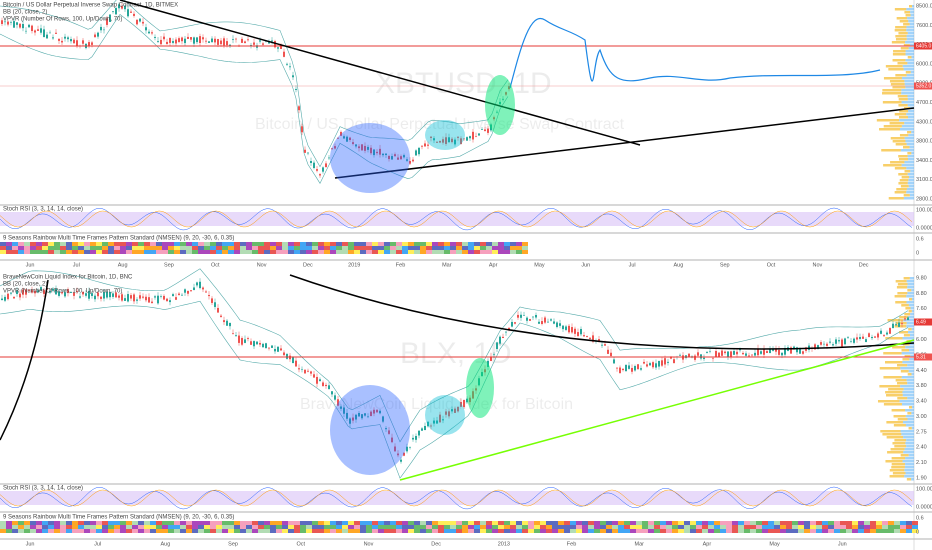  What do you see at coordinates (924, 122) in the screenshot?
I see `price-label: 4300.0` at bounding box center [924, 122].